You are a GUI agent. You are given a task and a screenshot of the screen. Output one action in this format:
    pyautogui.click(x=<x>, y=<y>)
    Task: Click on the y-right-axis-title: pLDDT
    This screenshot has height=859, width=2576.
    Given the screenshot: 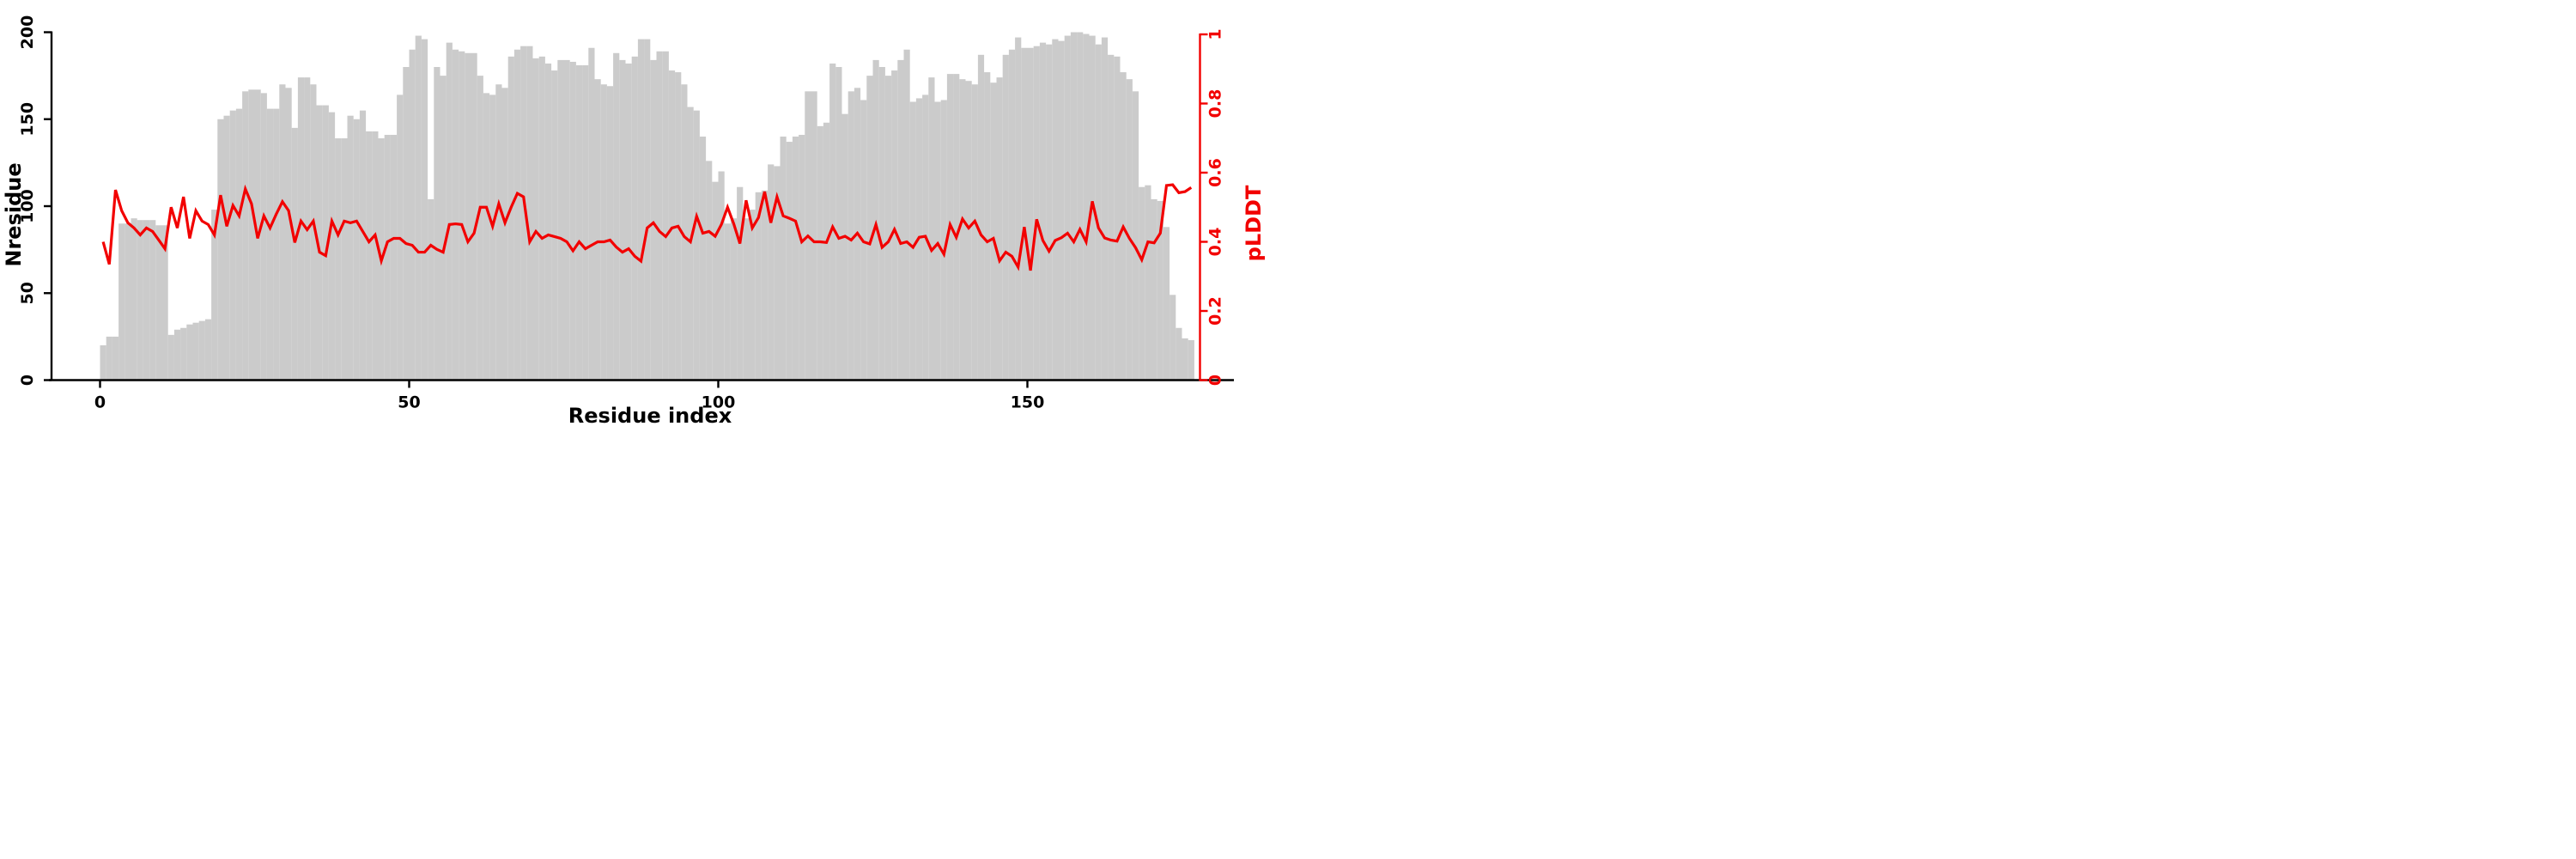 What is the action you would take?
    pyautogui.click(x=1254, y=223)
    